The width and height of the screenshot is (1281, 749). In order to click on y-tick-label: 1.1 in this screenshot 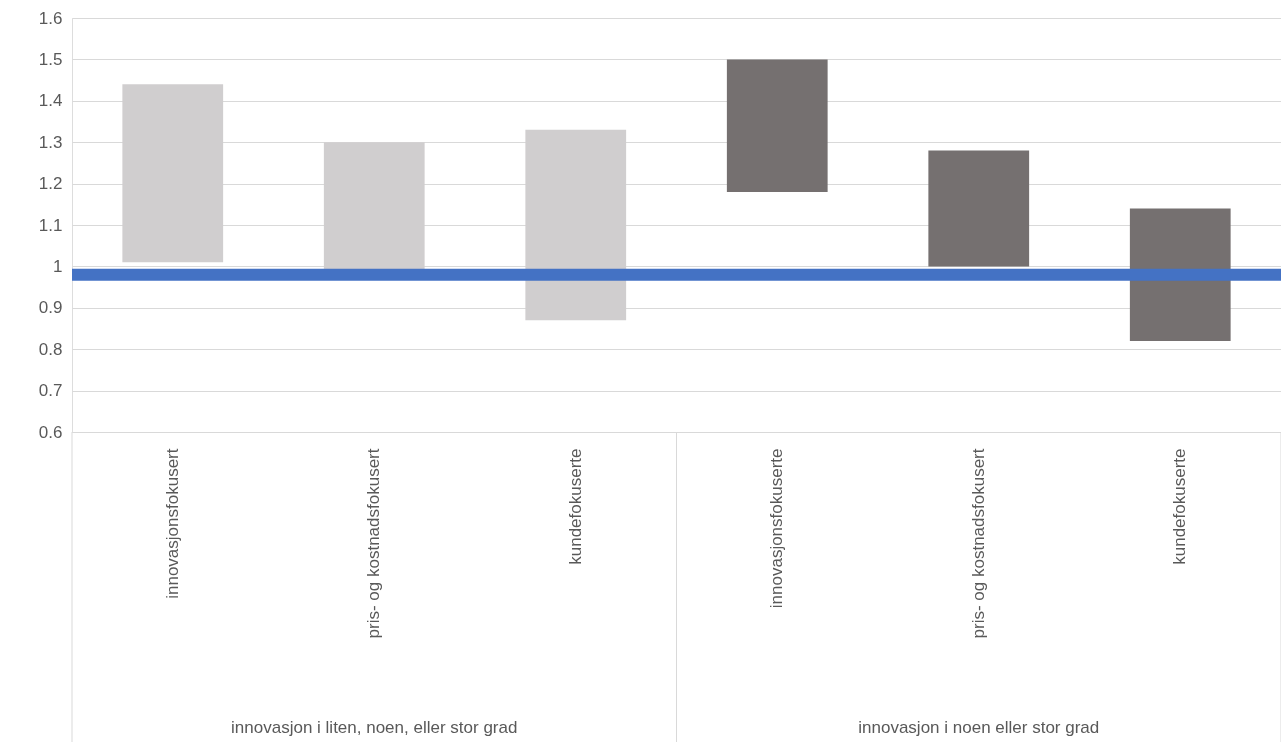, I will do `click(50, 225)`.